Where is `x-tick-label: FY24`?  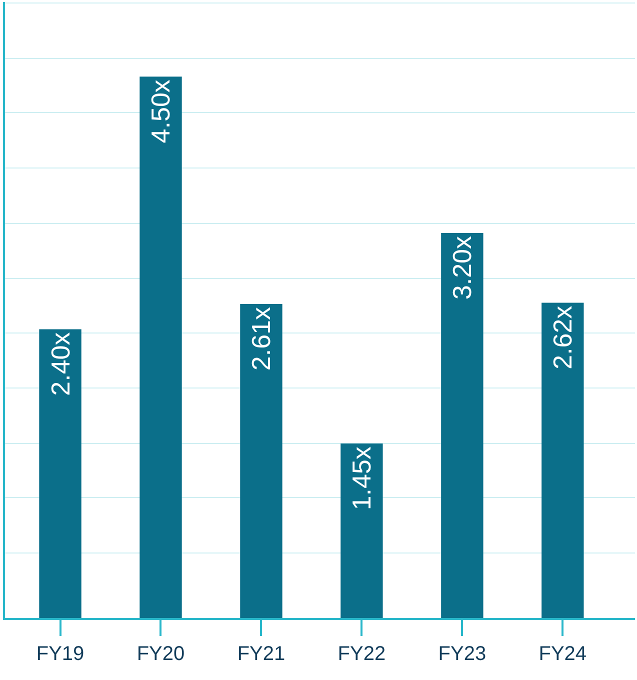
x-tick-label: FY24 is located at coordinates (562, 654).